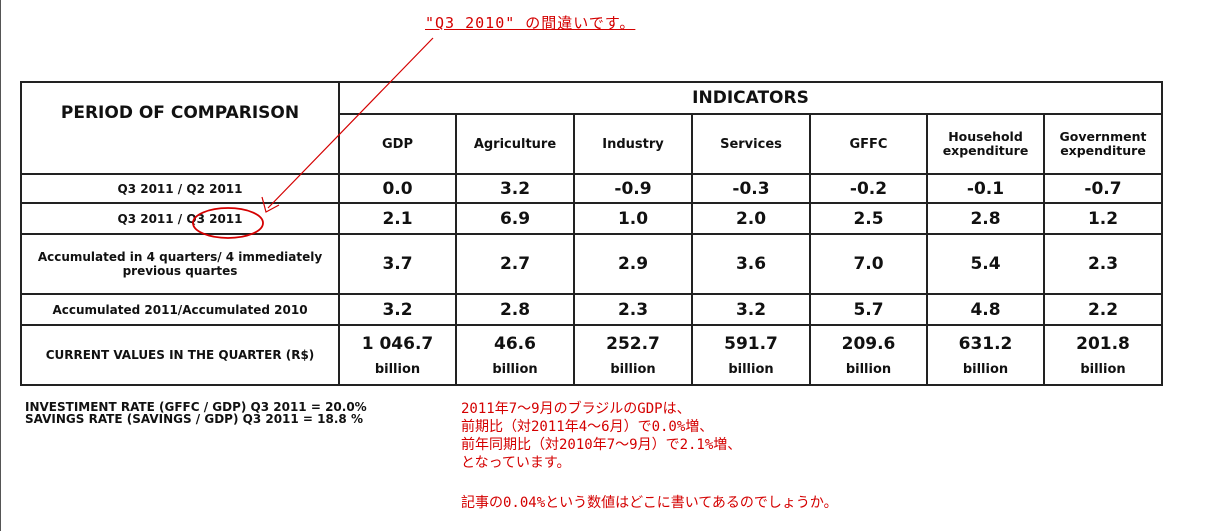  Describe the element at coordinates (985, 144) in the screenshot. I see `col-header-household: Household expenditure` at that location.